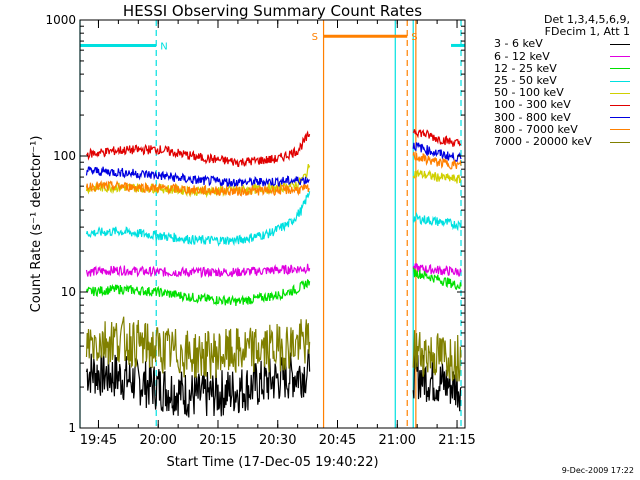 Image resolution: width=640 pixels, height=480 pixels. I want to click on annotation-label: N, so click(163, 46).